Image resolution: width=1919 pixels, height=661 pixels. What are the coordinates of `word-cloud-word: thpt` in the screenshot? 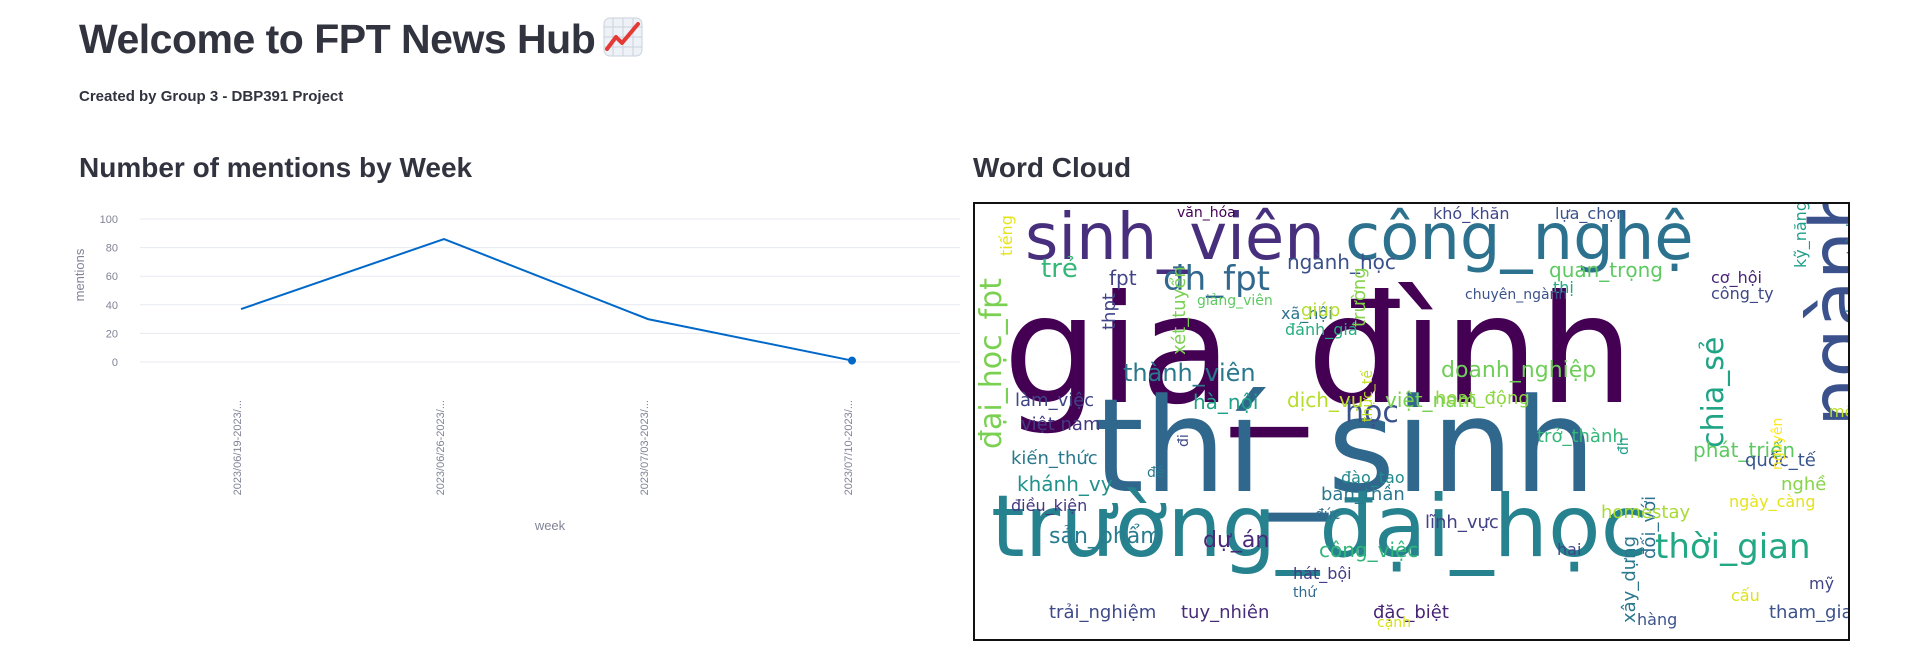 It's located at (1109, 311).